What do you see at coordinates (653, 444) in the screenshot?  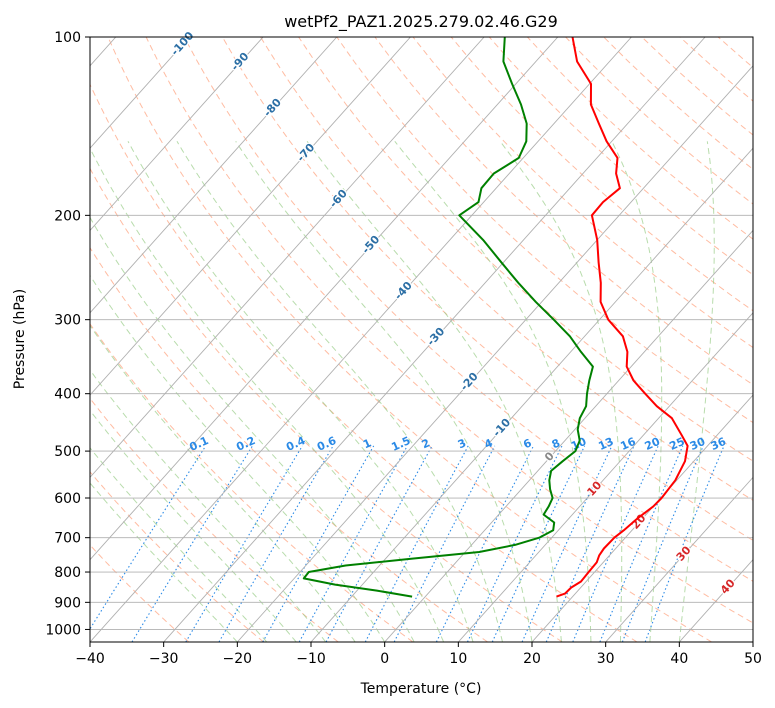 I see `mixing-ratio-label: 20` at bounding box center [653, 444].